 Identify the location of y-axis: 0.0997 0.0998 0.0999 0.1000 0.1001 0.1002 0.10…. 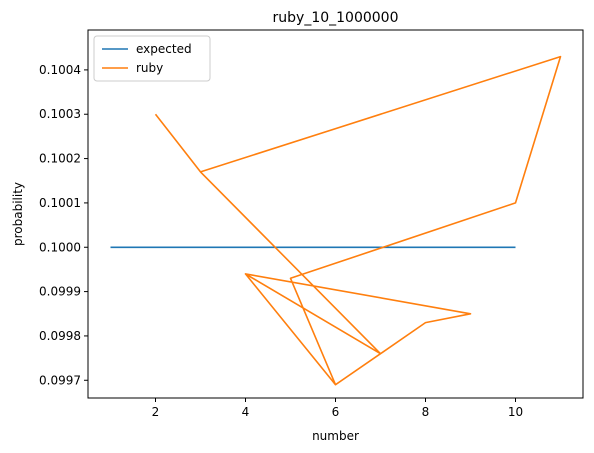
(63, 225).